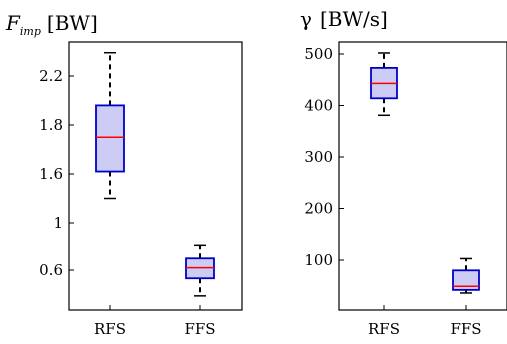 The height and width of the screenshot is (344, 507). I want to click on left-title-symbol: F, so click(13, 23).